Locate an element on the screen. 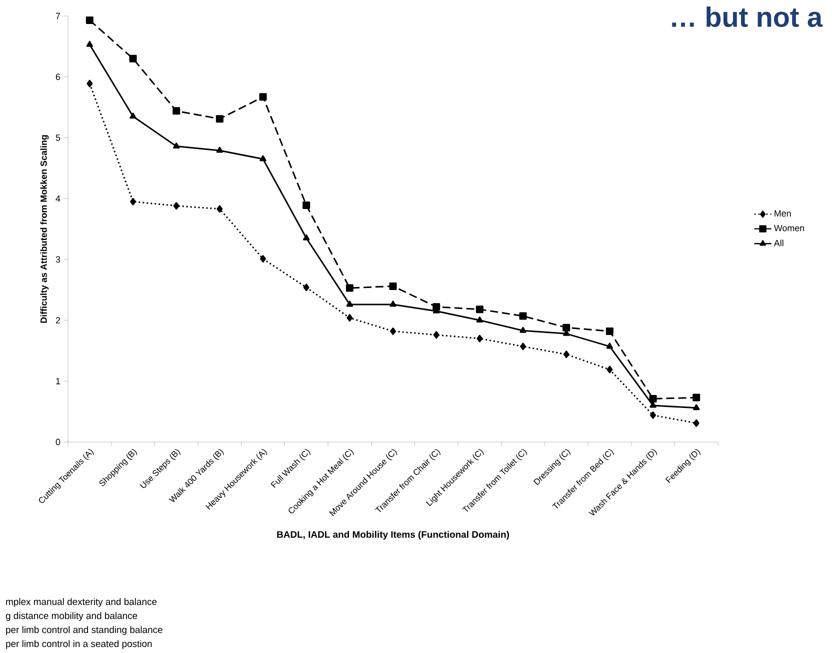 Image resolution: width=832 pixels, height=653 pixels. y-tick-label: 3 is located at coordinates (58, 259).